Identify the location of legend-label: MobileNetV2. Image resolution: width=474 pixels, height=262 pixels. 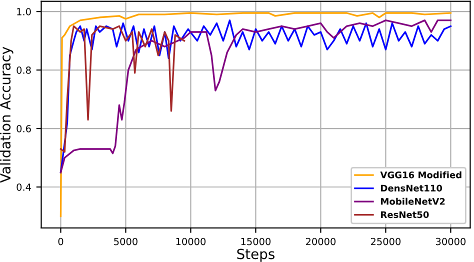
(413, 201).